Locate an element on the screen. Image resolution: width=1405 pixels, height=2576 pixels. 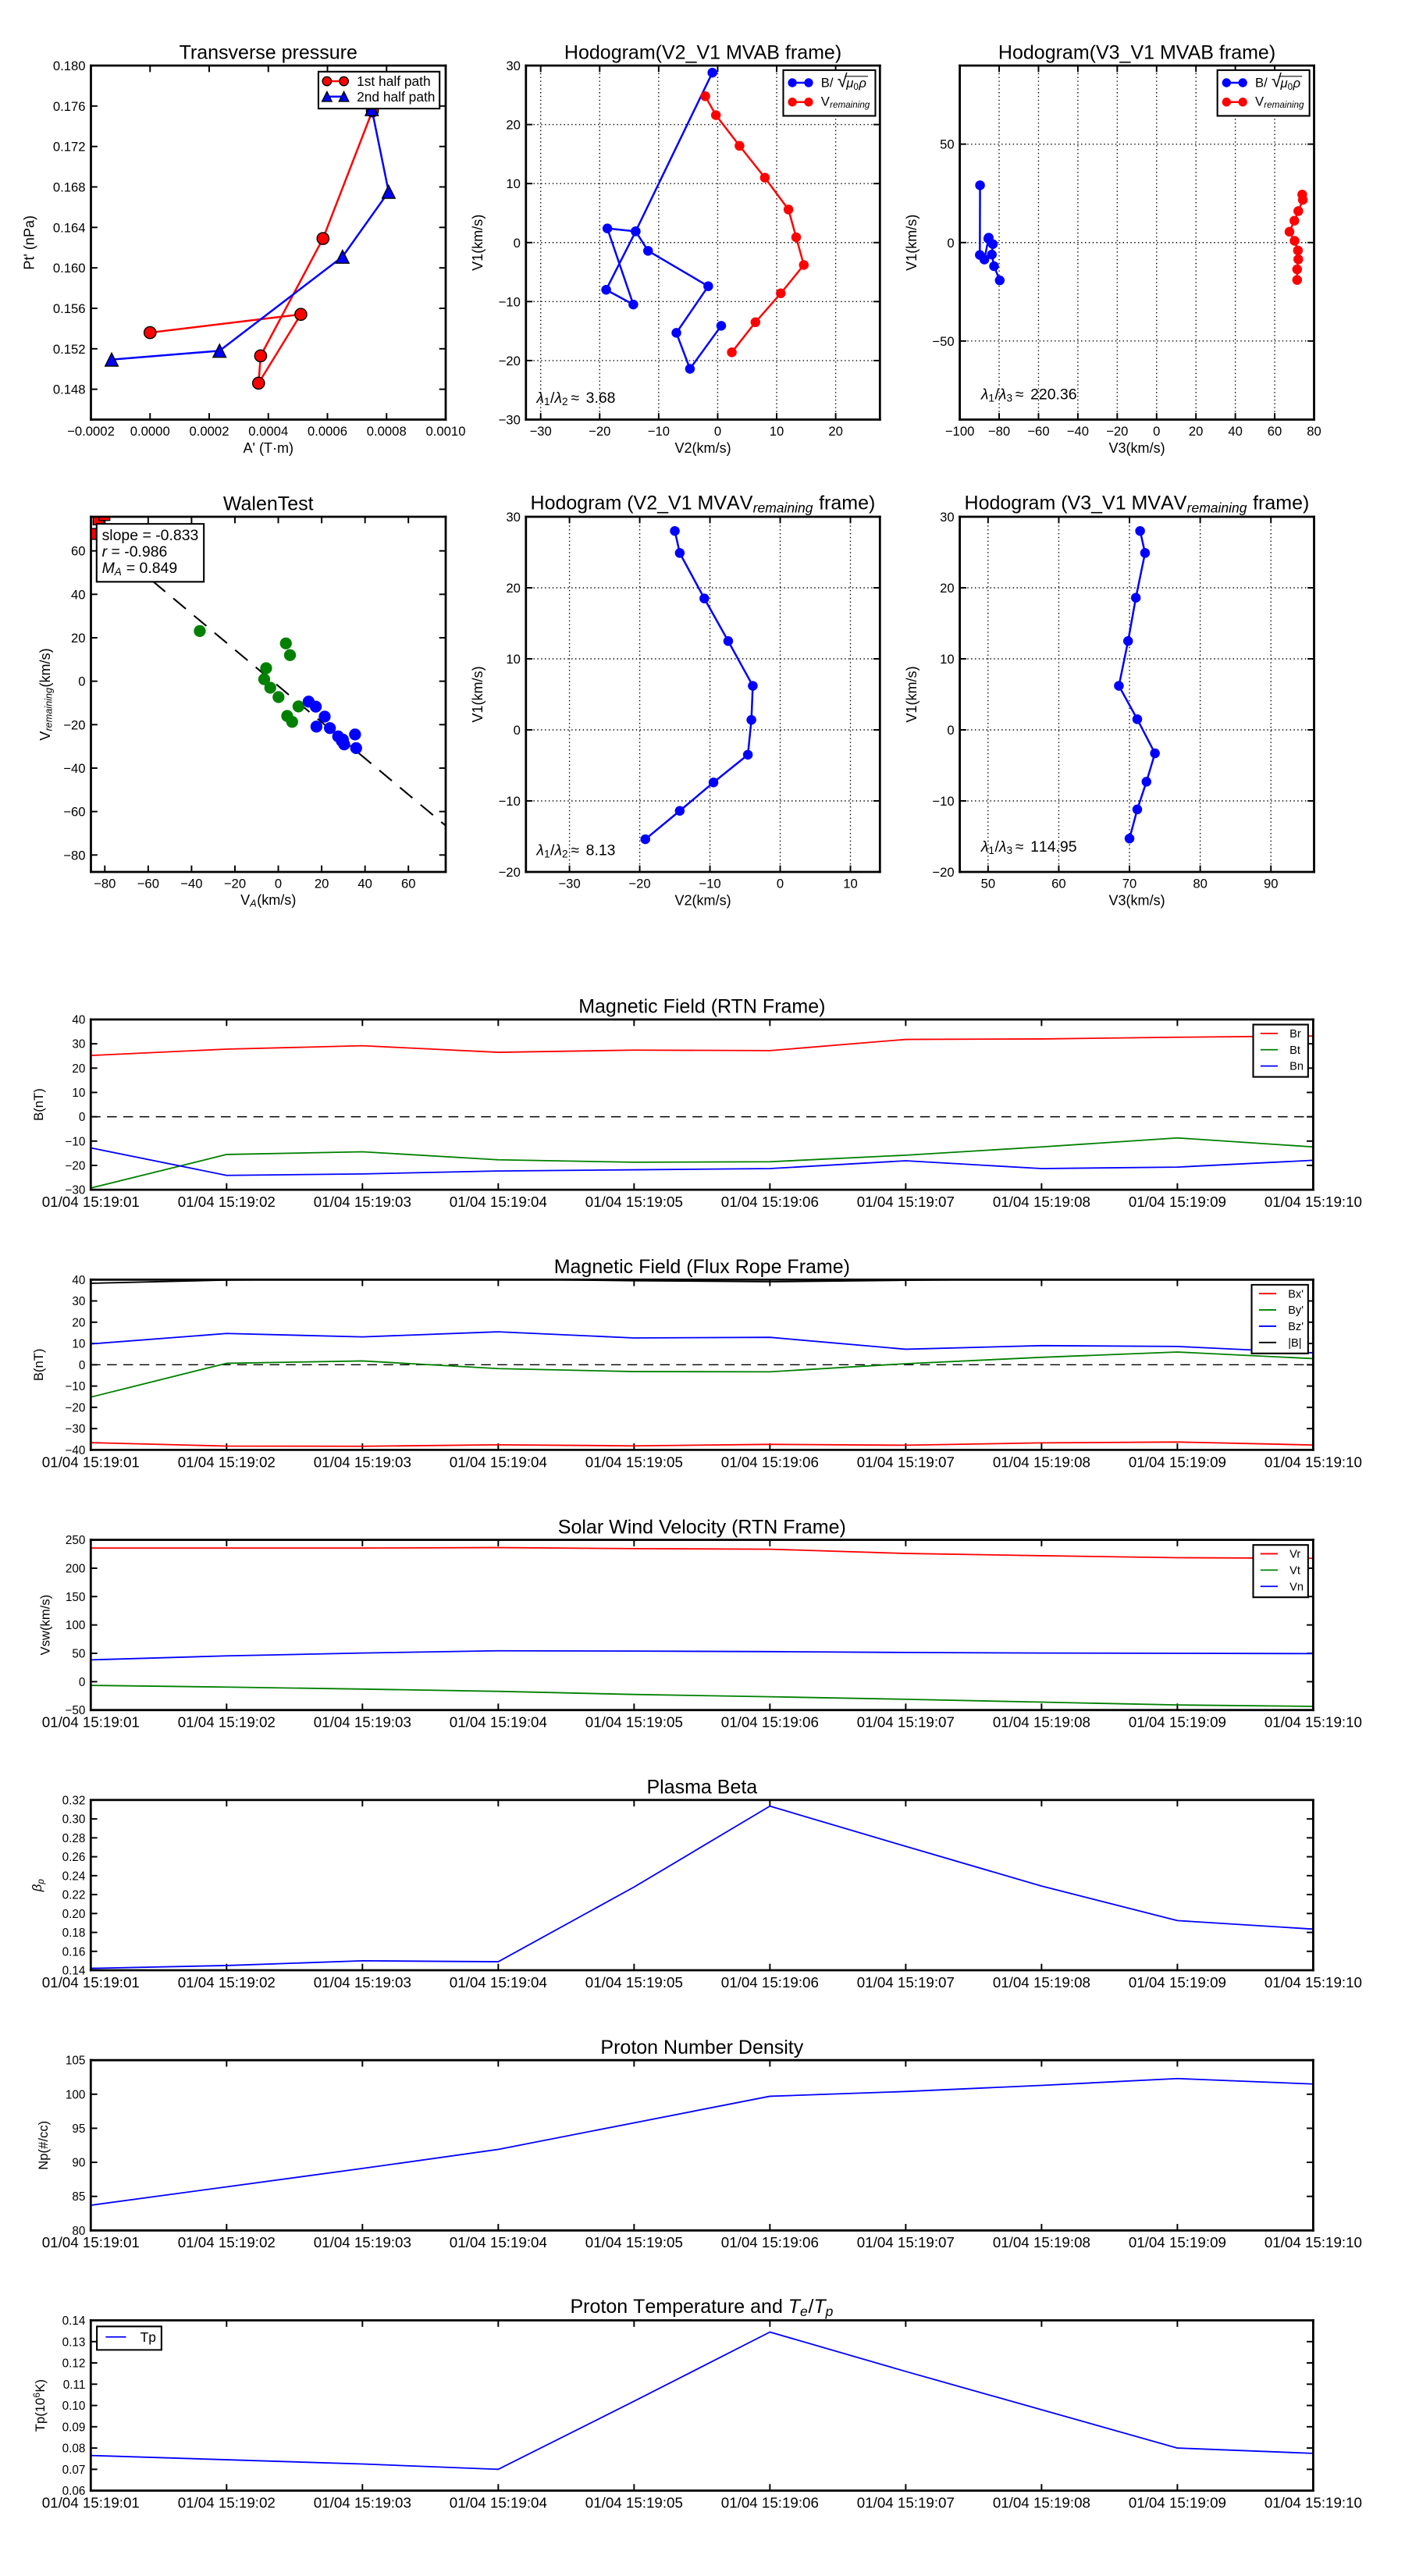
svg-text: Bz' is located at coordinates (1296, 1327).